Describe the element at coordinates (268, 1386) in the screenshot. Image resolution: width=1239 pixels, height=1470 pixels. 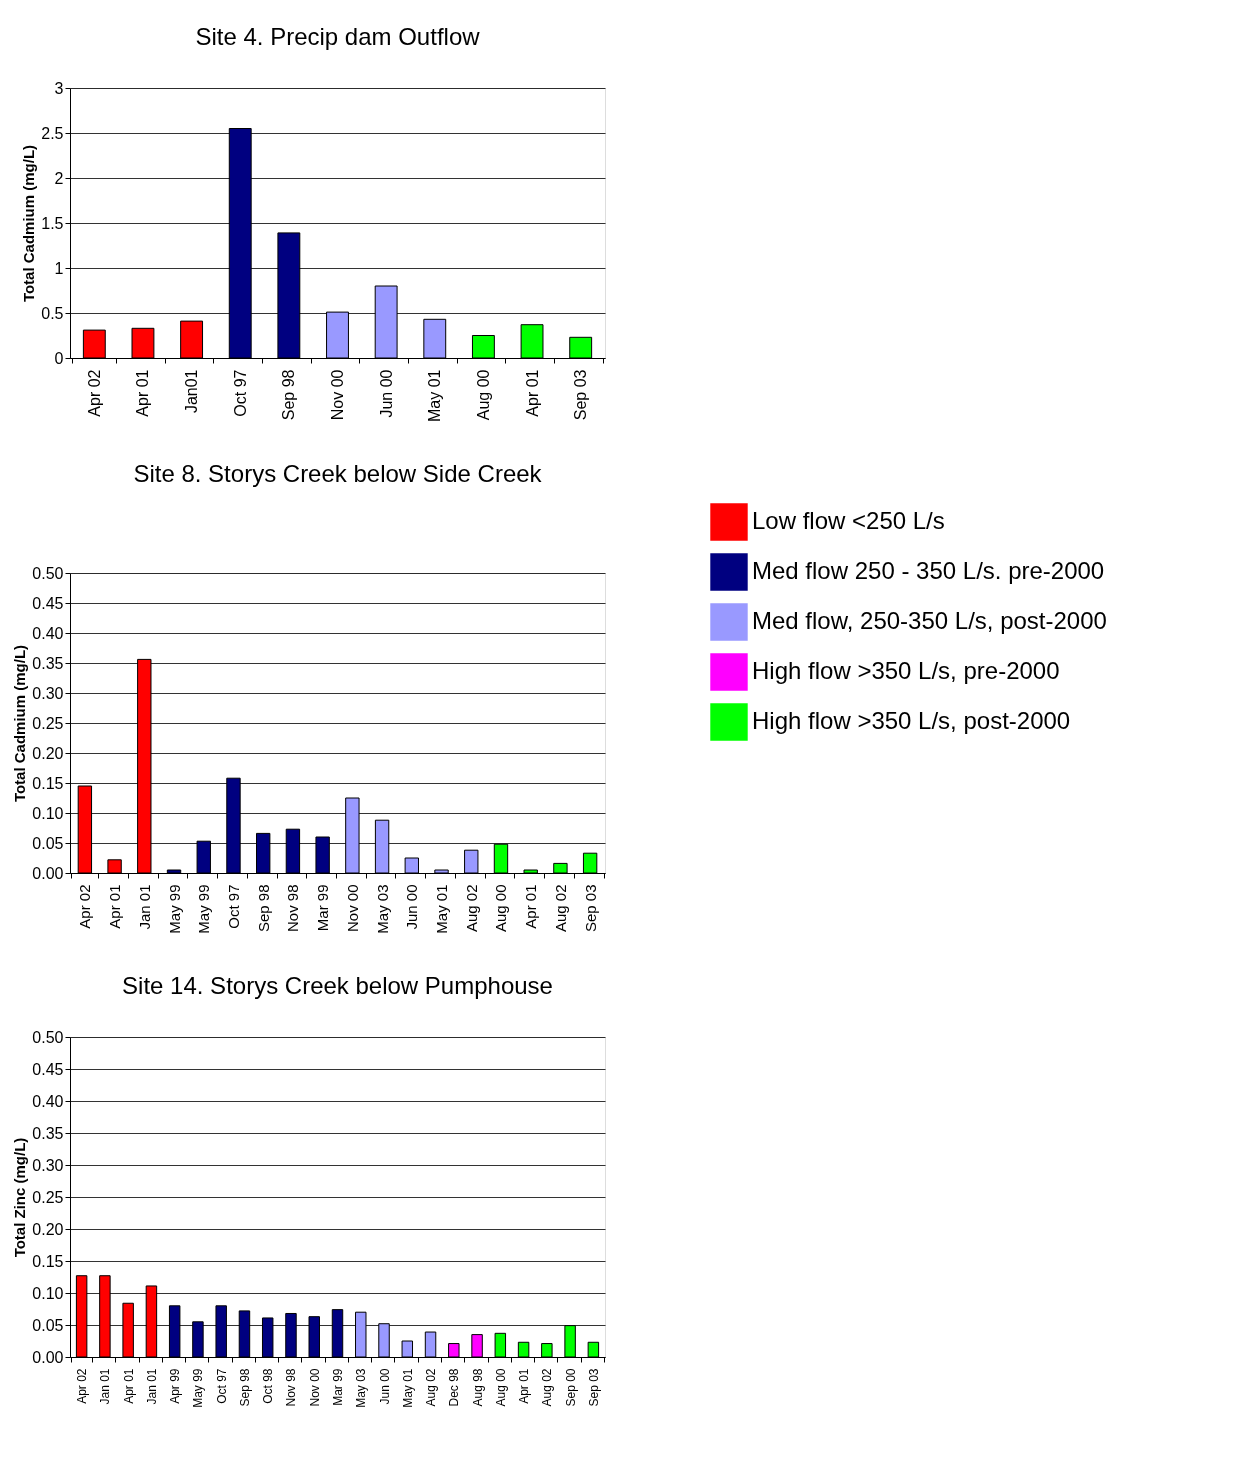
I see `x-tick-label: Oct 98` at that location.